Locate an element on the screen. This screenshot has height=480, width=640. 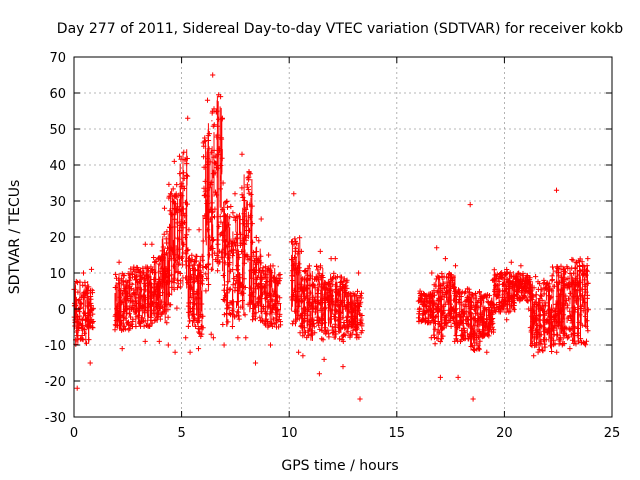
x-tick-label: 25 is located at coordinates (612, 433).